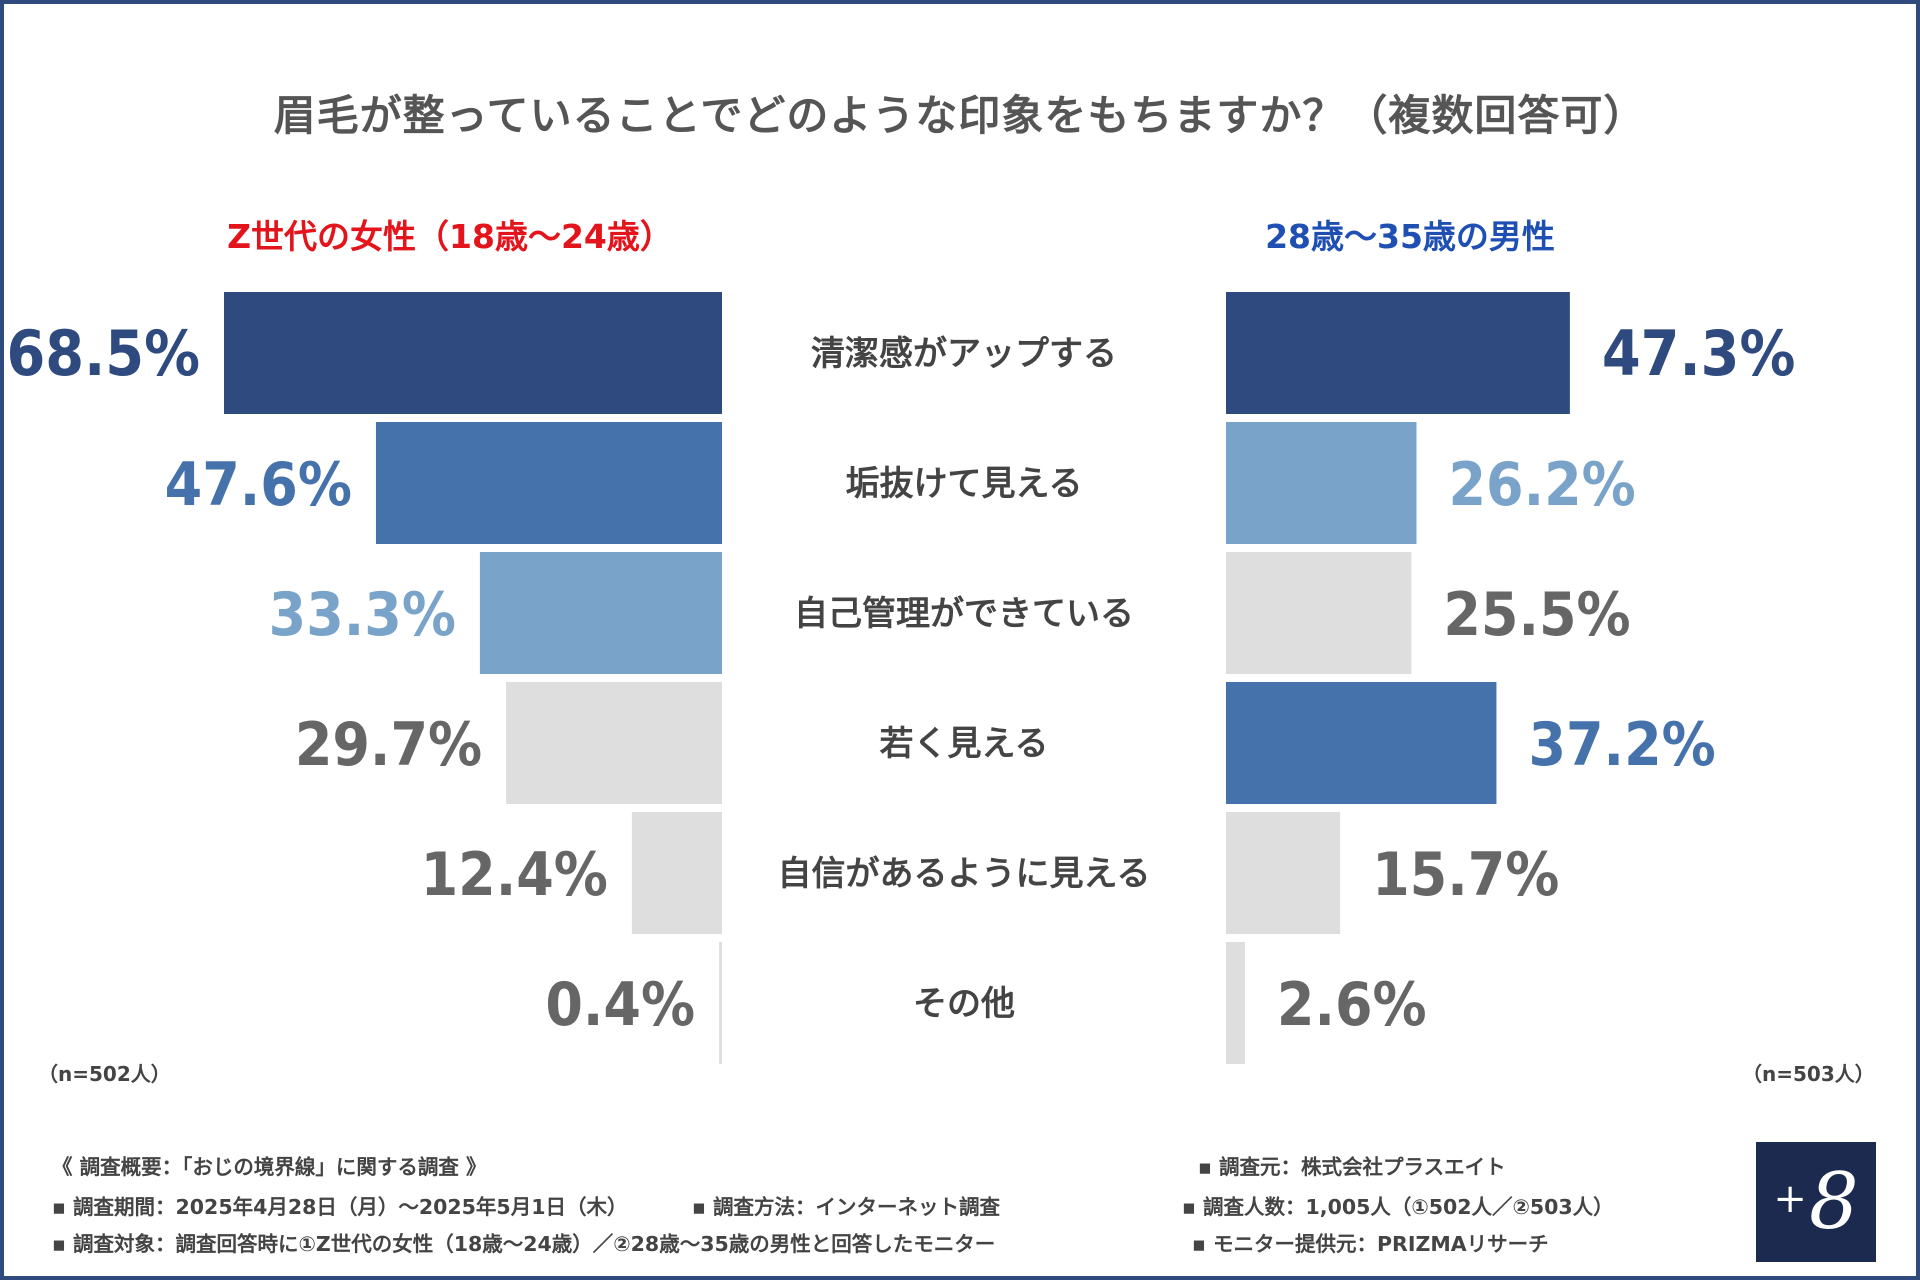 The height and width of the screenshot is (1280, 1920). What do you see at coordinates (1536, 615) in the screenshot?
I see `right-value-label-2: 25.5%` at bounding box center [1536, 615].